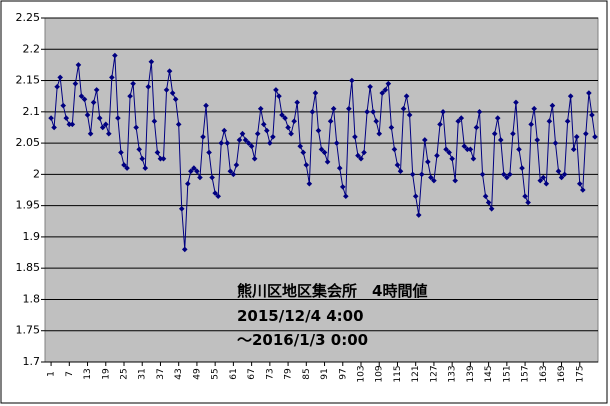 Image resolution: width=610 pixels, height=406 pixels. I want to click on y-tick-label: 2.1, so click(32, 111).